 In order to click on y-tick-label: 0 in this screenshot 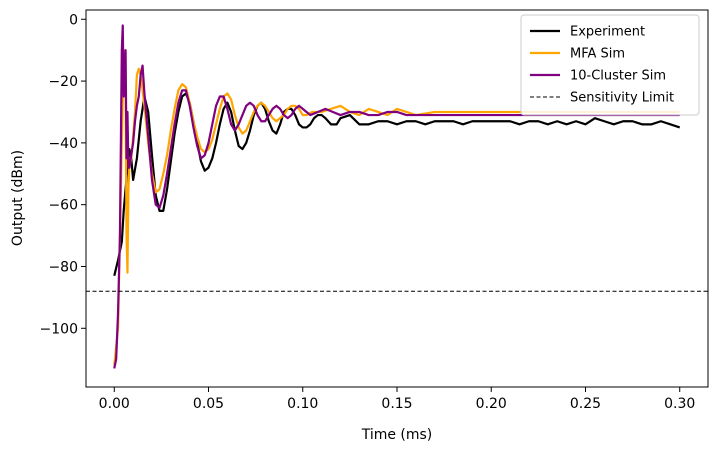, I will do `click(73, 20)`.